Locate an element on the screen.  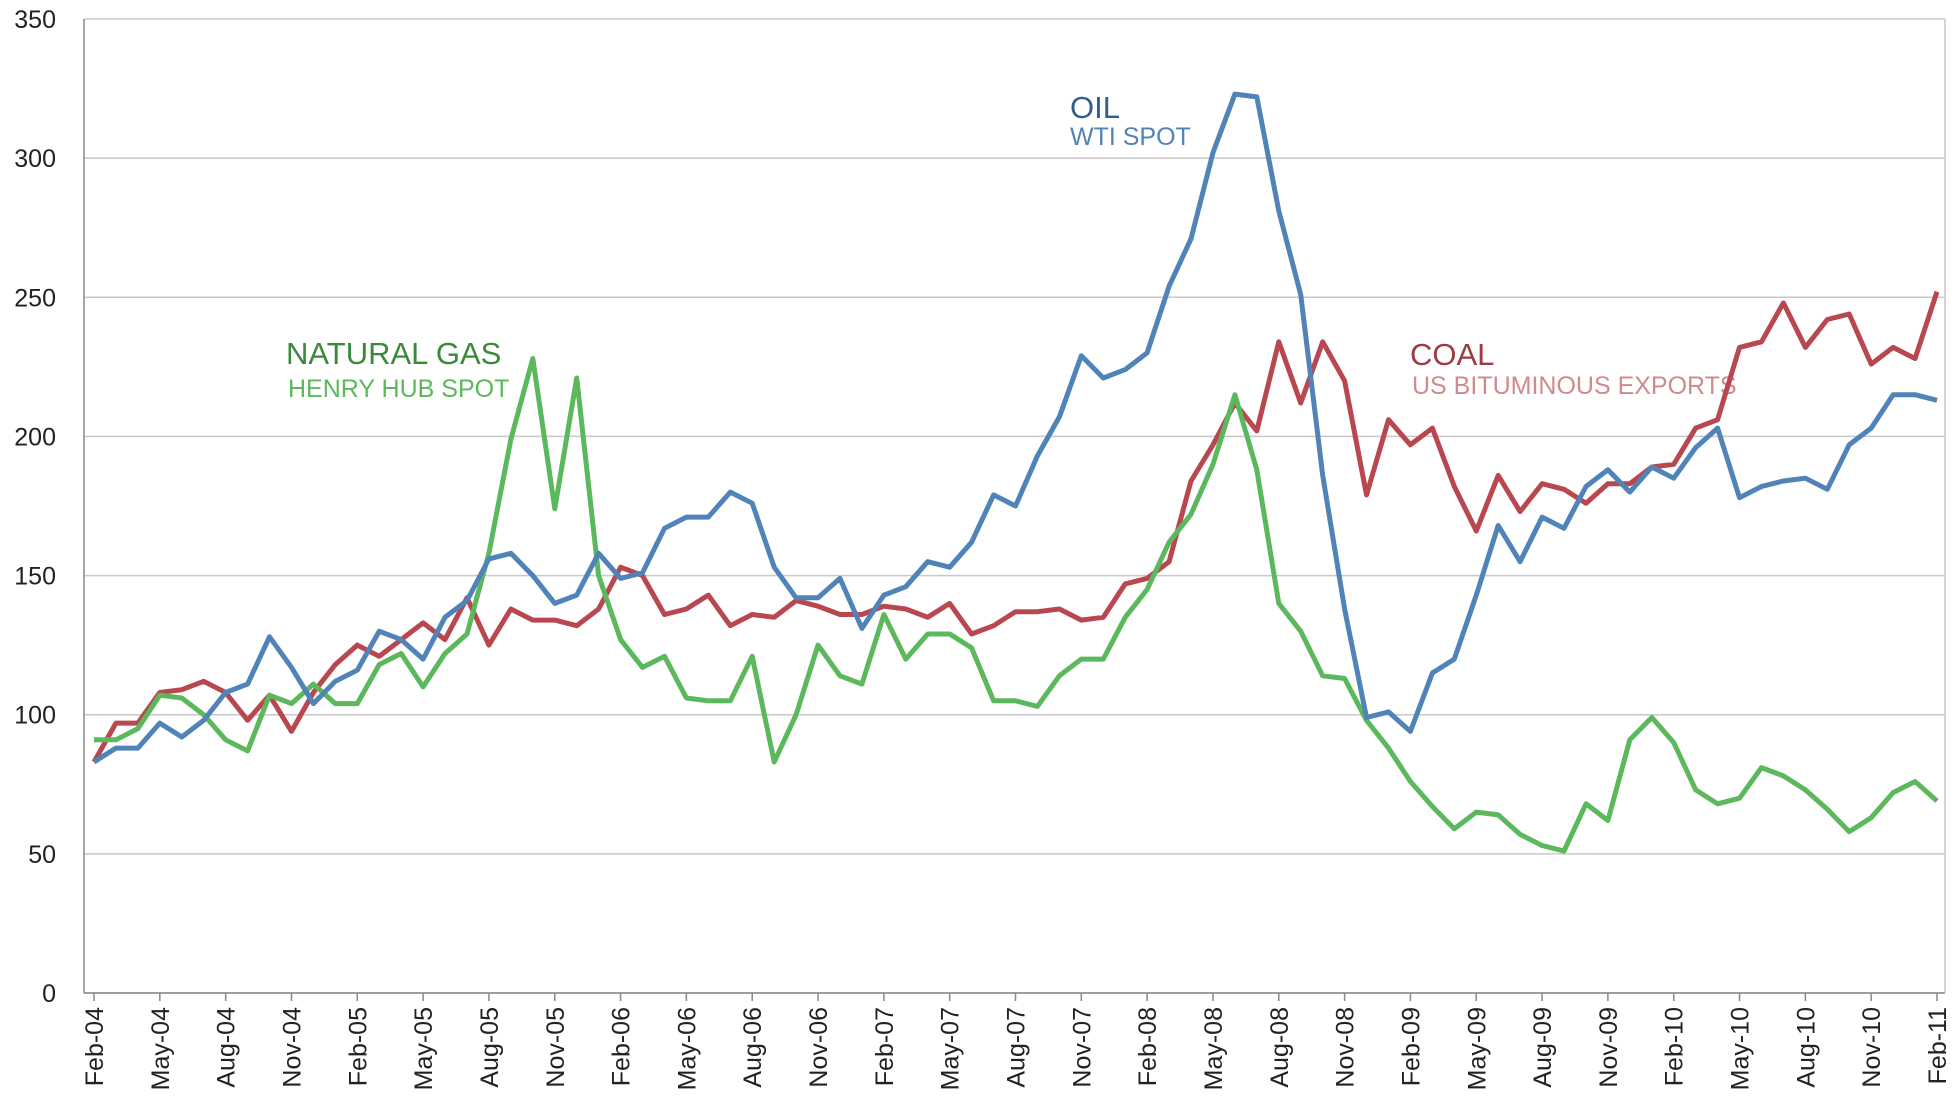
y-tick-label: 350 is located at coordinates (35, 20).